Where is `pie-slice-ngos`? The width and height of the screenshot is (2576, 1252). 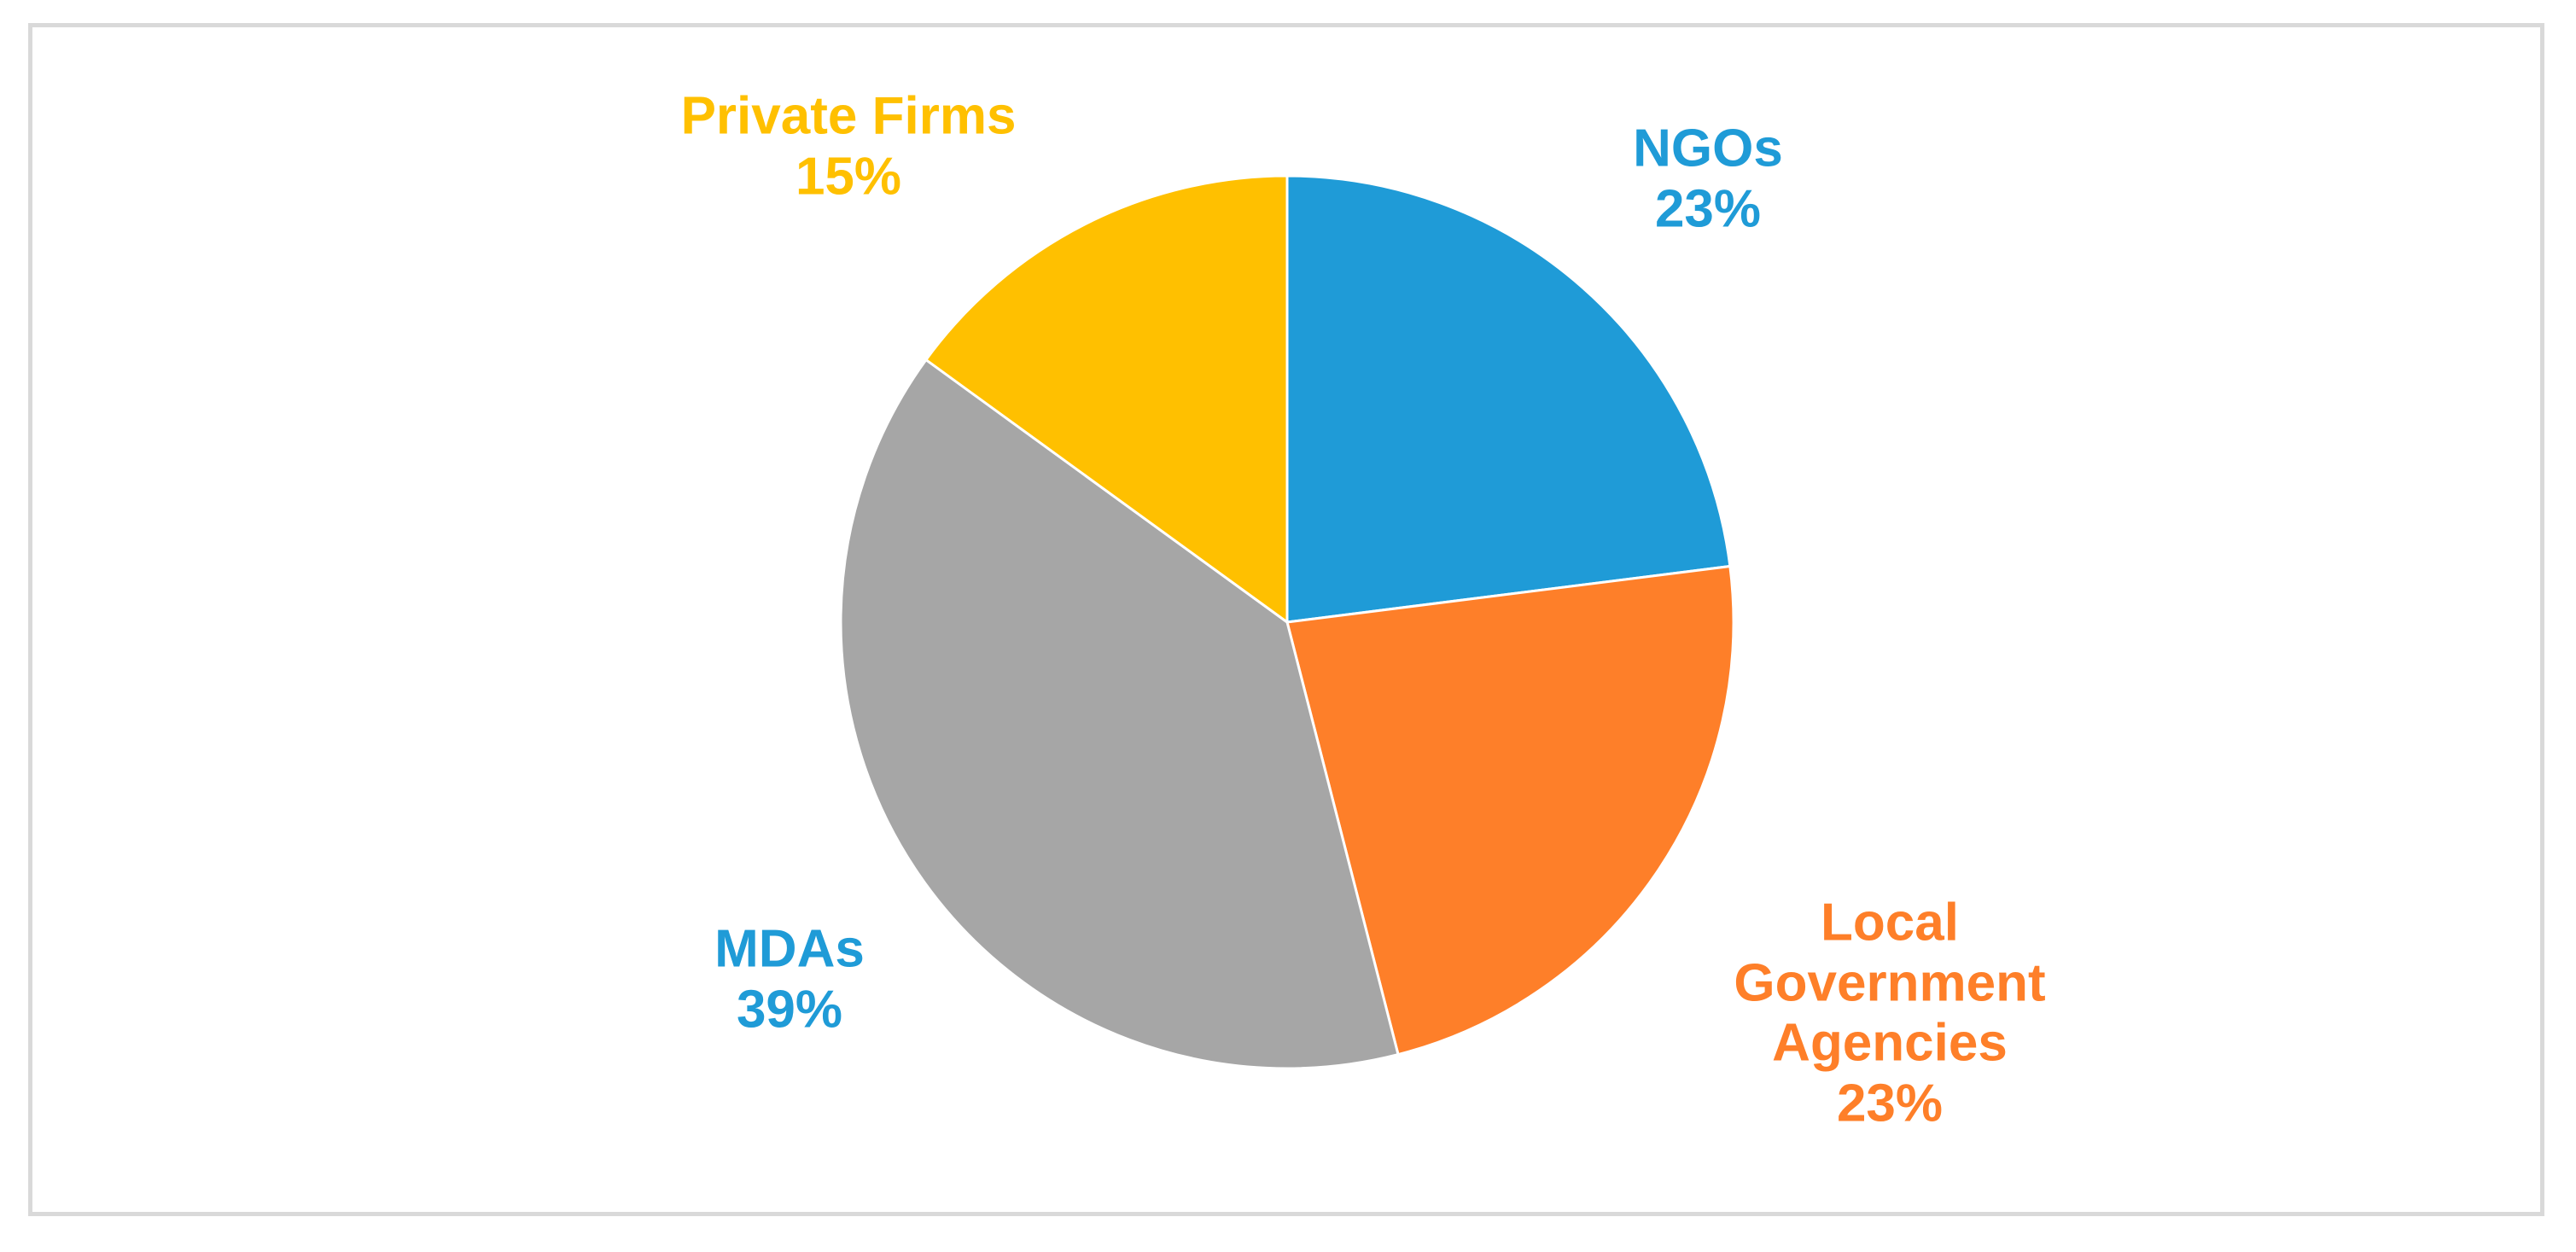
pie-slice-ngos is located at coordinates (1508, 399).